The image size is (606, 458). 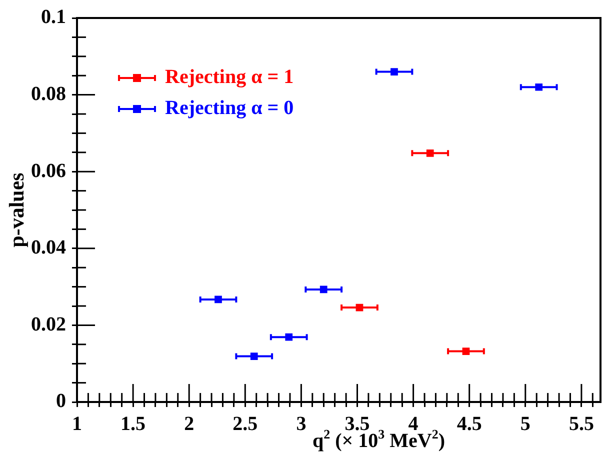 I want to click on x-tick-label: 5.5, so click(x=581, y=424).